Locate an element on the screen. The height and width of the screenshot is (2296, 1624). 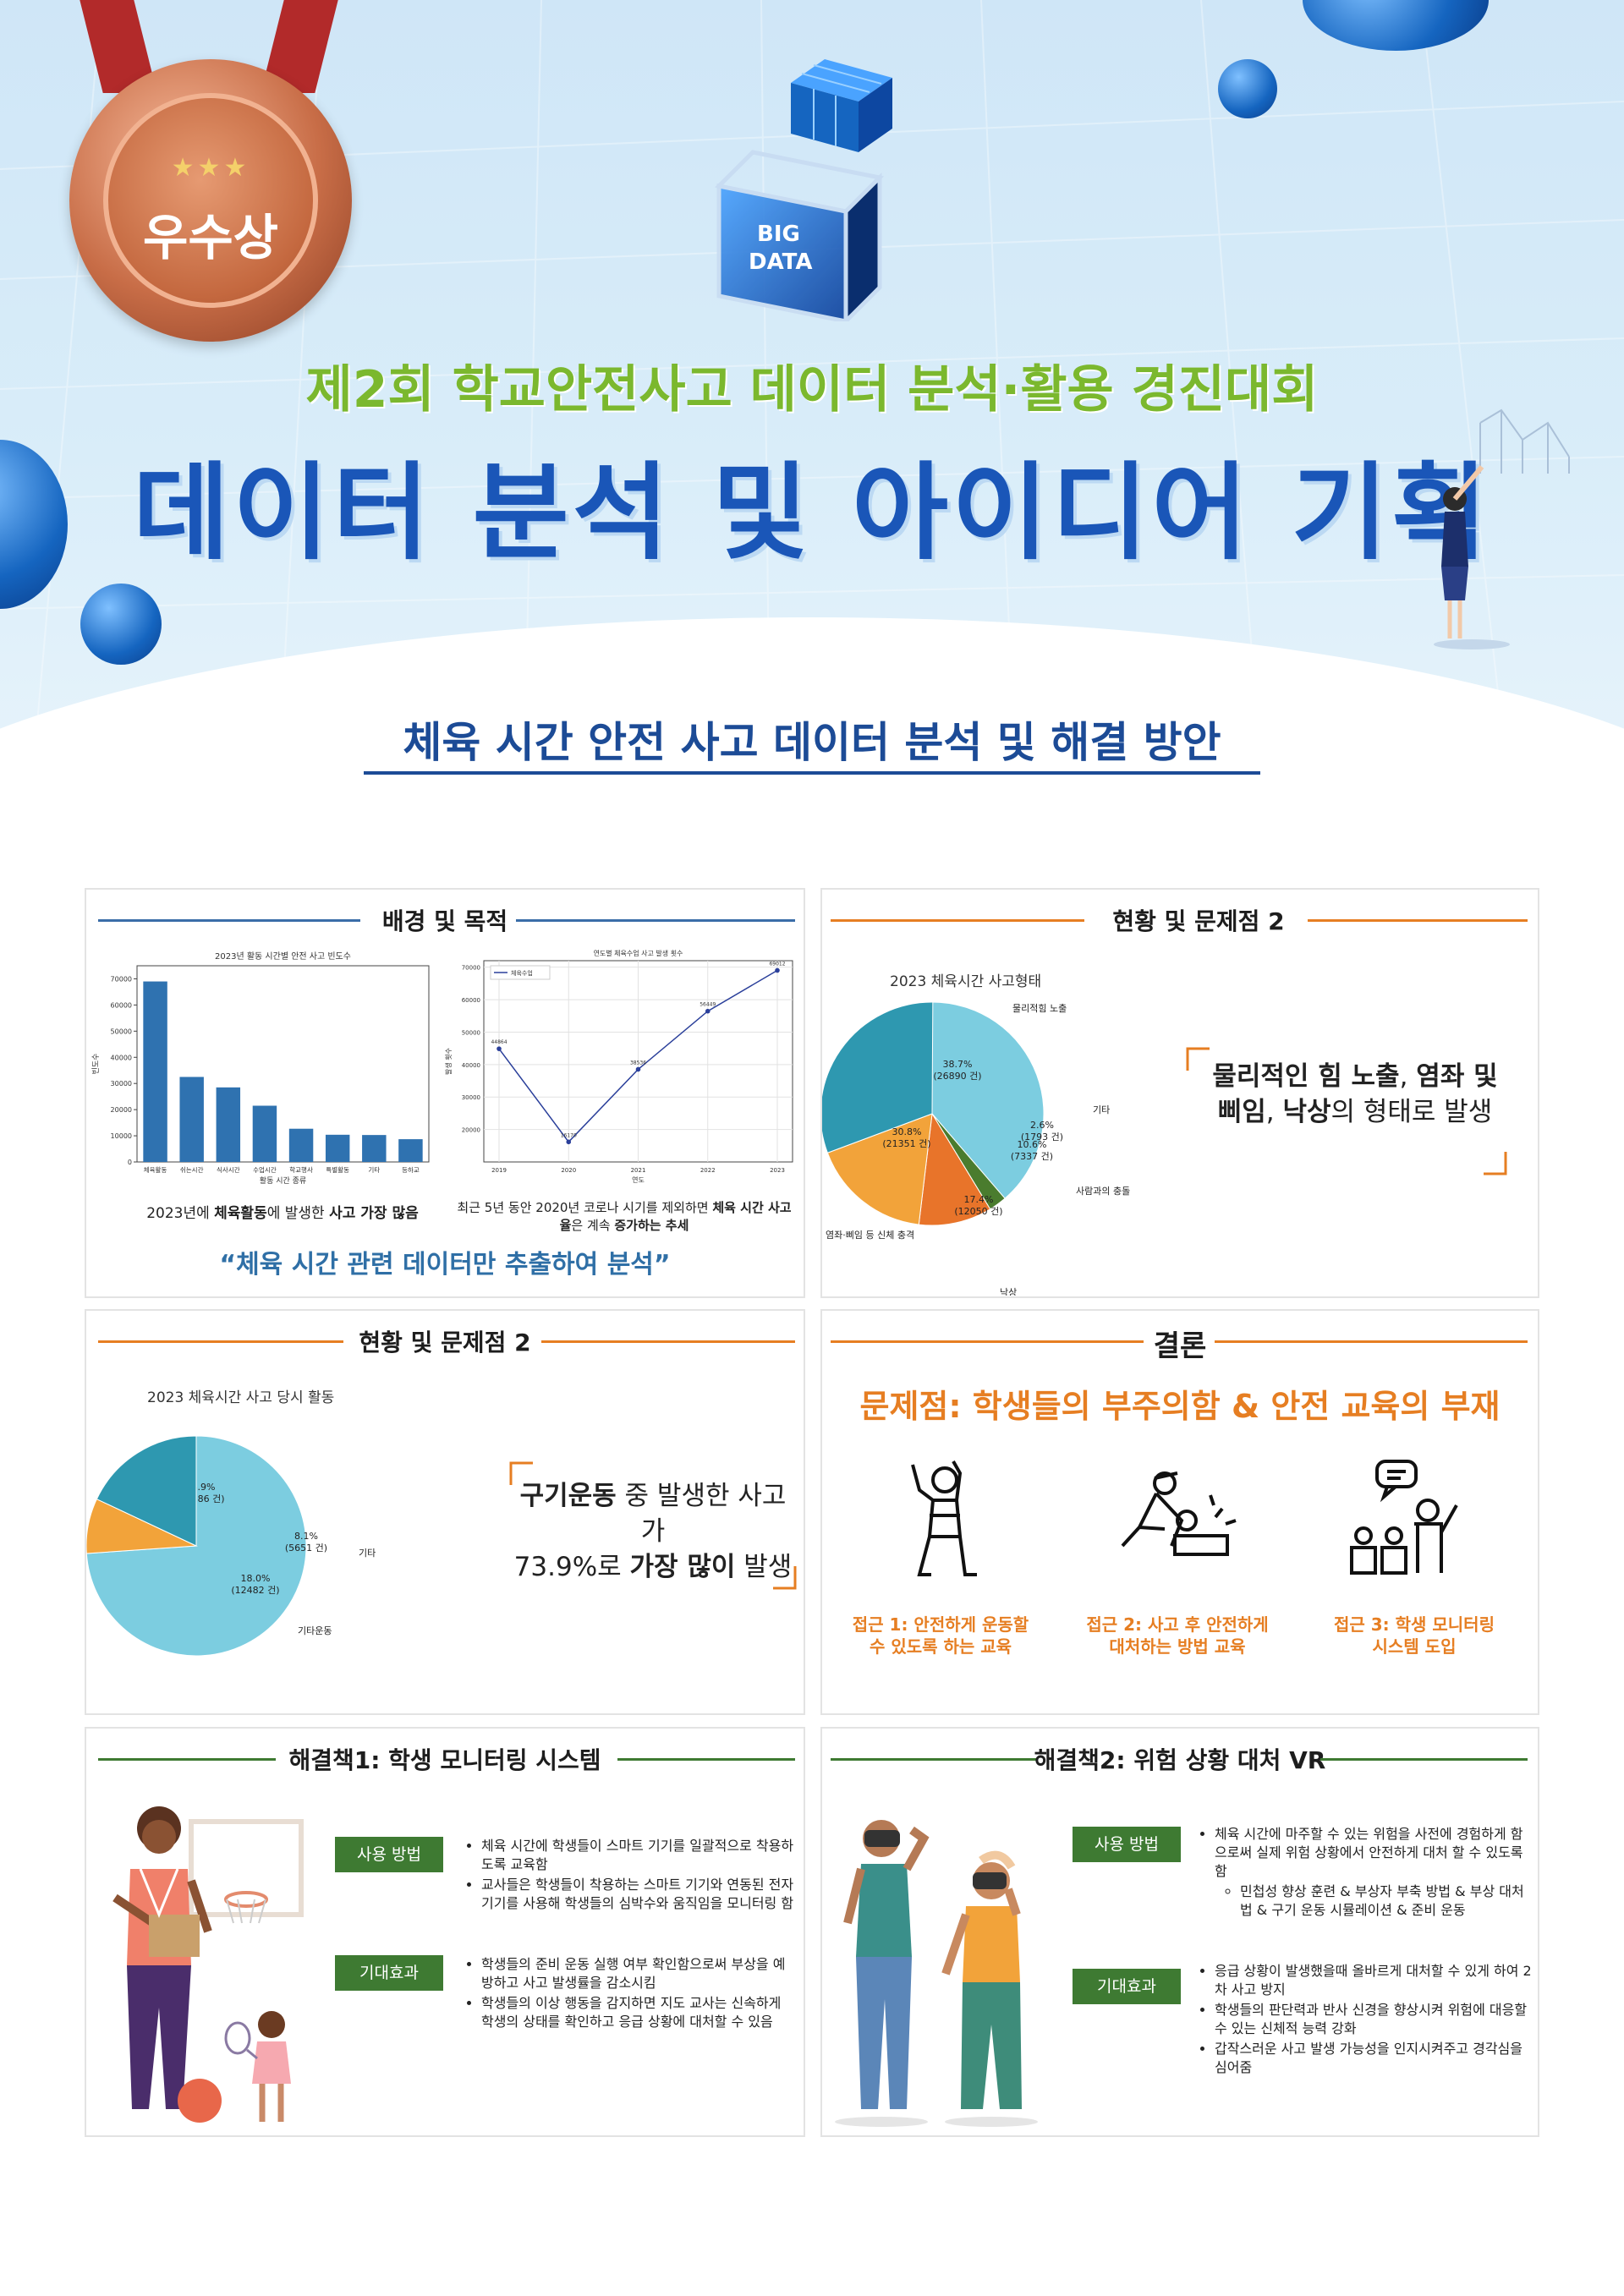
pie-slice-category-label: 낙상 is located at coordinates (1008, 1291).